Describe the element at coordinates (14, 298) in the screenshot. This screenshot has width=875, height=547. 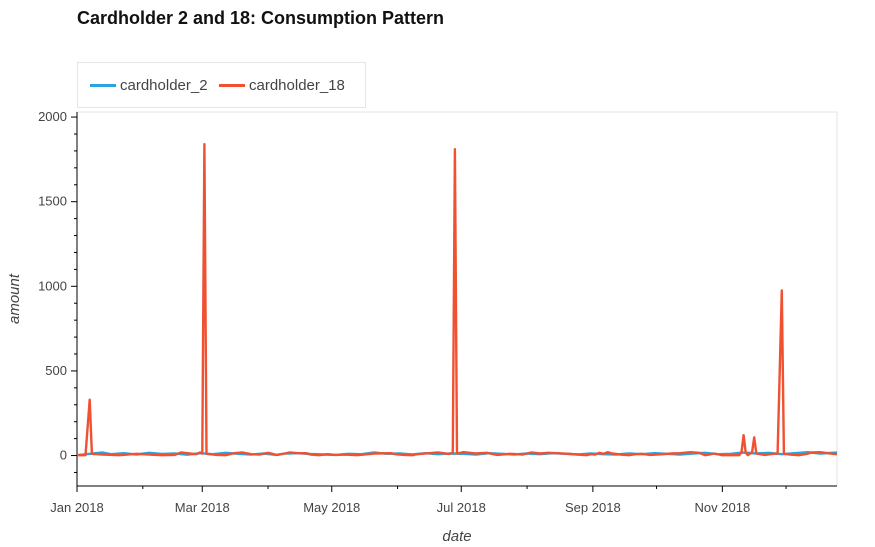
I see `y-axis-label: amount` at that location.